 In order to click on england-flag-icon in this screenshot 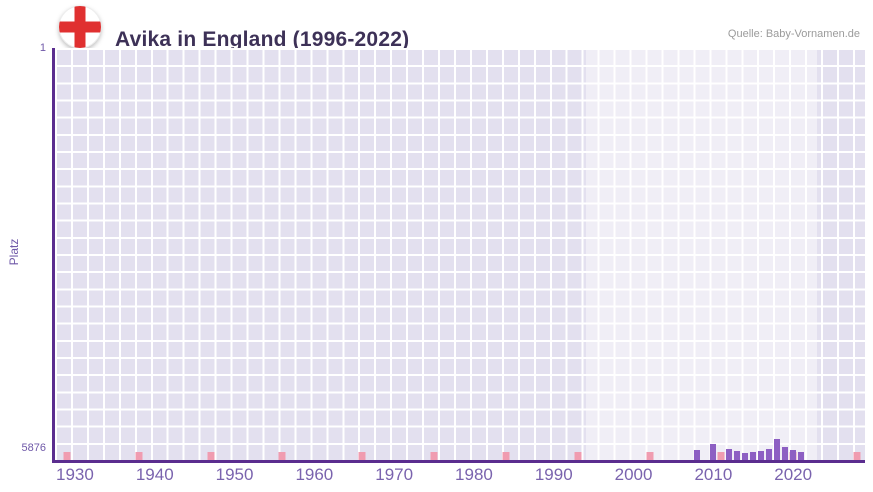, I will do `click(80, 27)`.